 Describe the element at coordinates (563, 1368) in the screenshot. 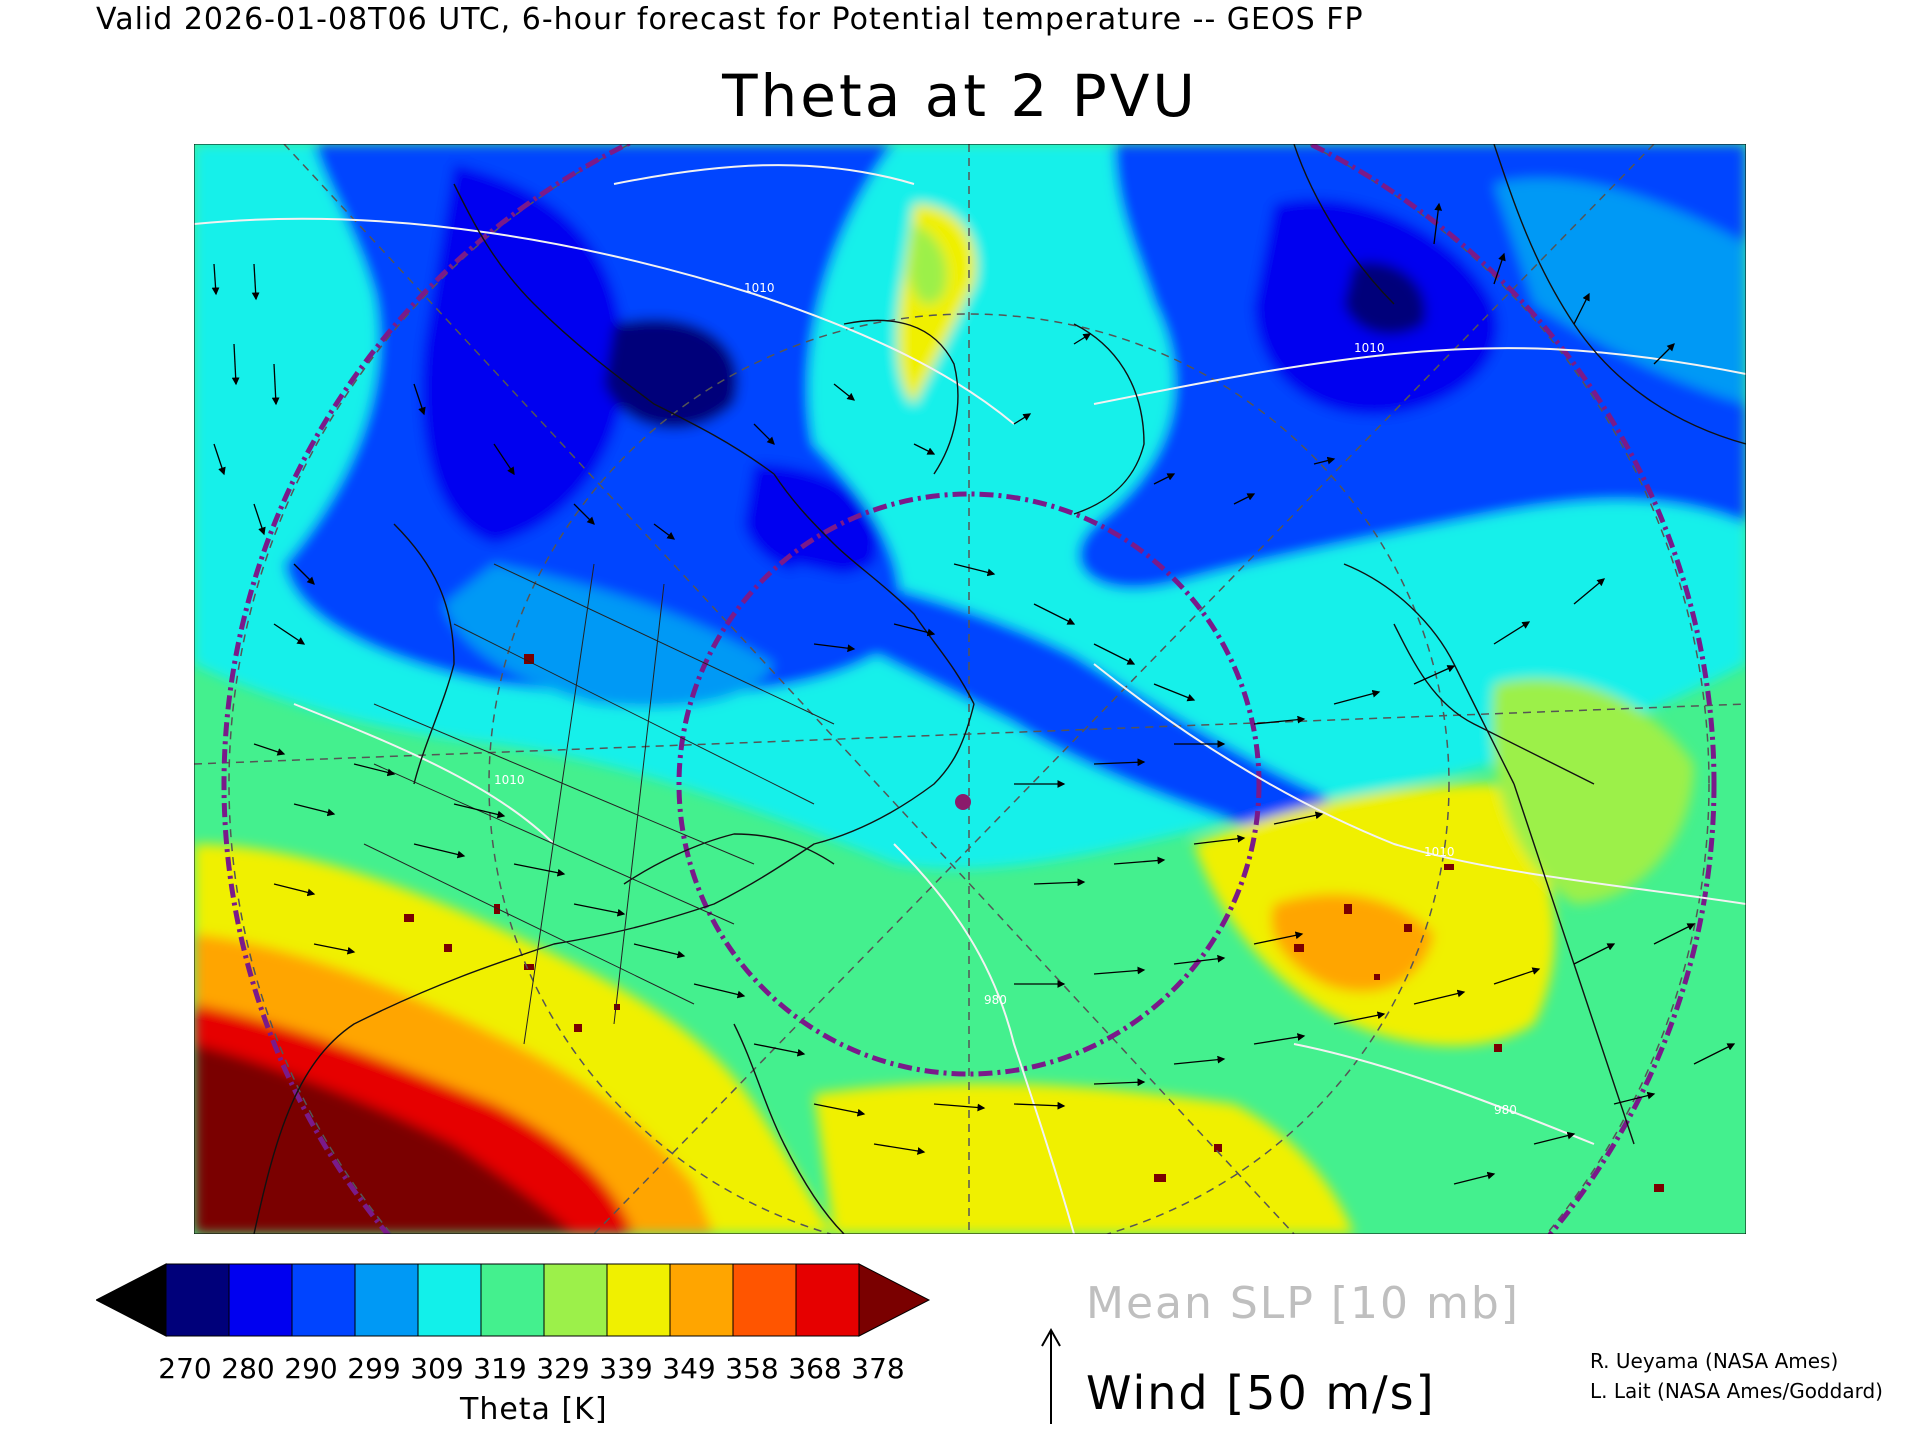

I see `colorbar-tick: 329` at that location.